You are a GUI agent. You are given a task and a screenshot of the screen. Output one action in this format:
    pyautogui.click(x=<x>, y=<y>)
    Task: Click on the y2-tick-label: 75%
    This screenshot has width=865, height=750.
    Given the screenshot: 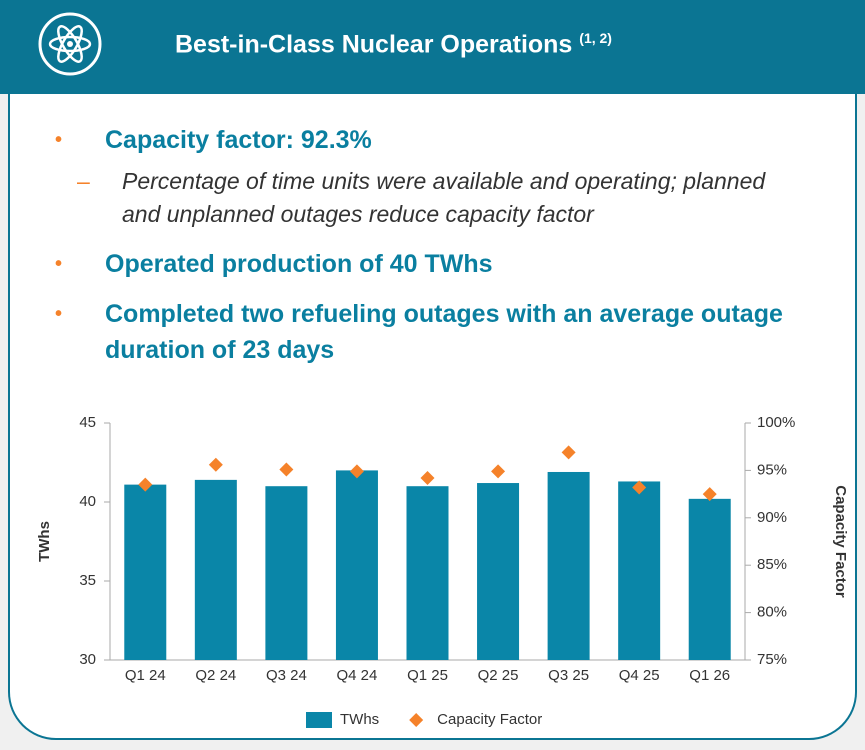 What is the action you would take?
    pyautogui.click(x=772, y=659)
    